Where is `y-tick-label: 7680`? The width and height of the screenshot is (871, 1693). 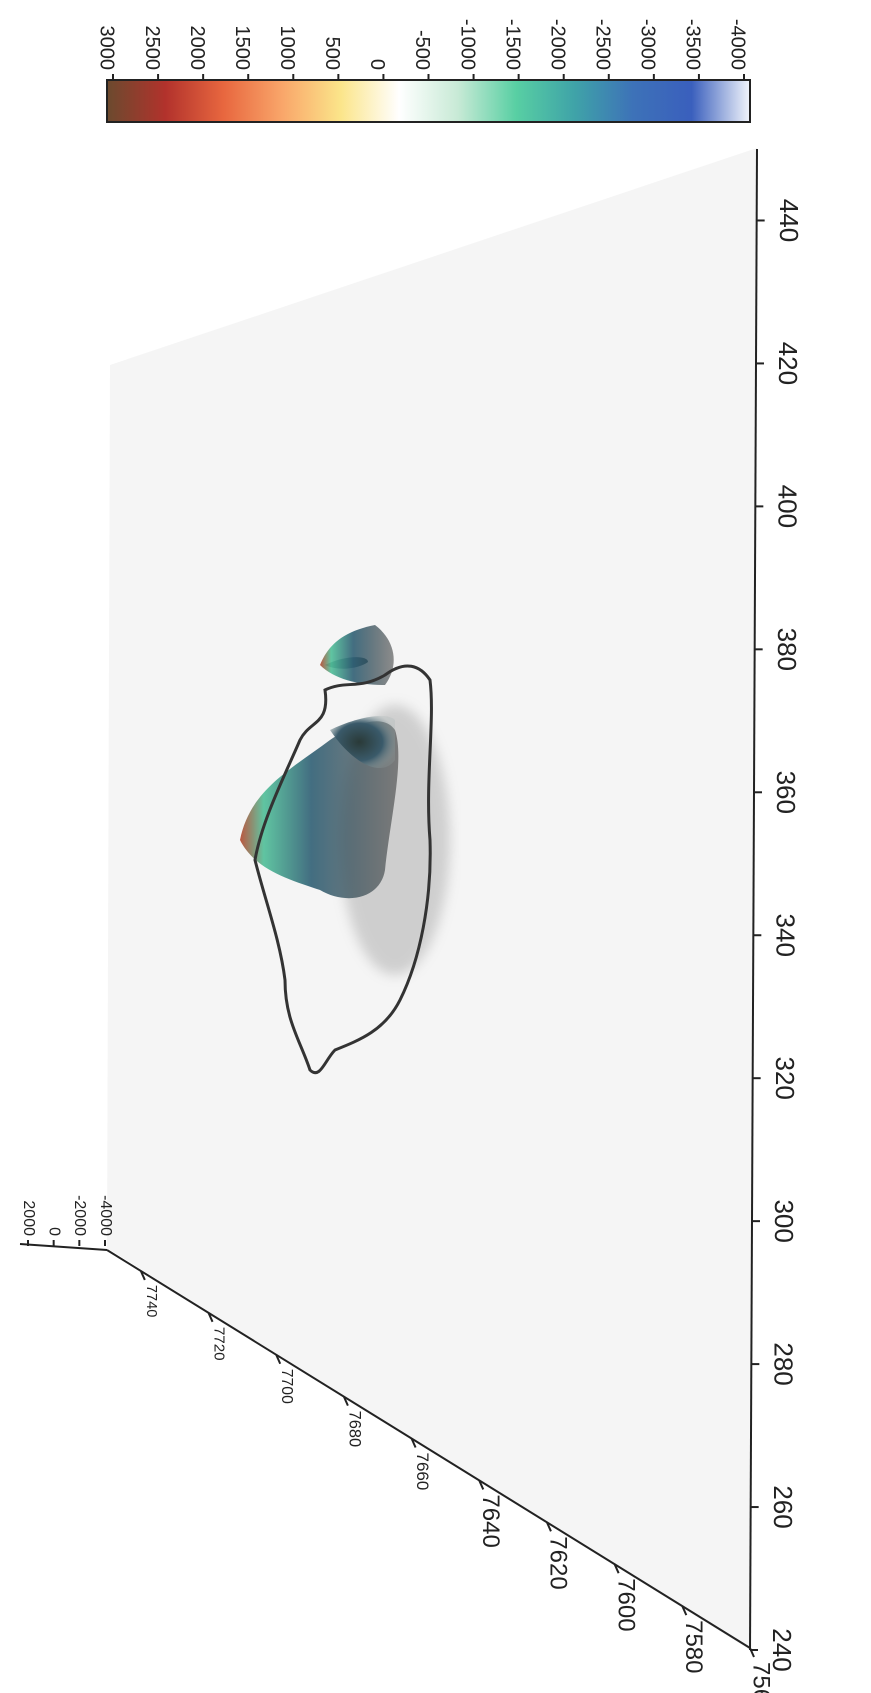 y-tick-label: 7680 is located at coordinates (355, 1429).